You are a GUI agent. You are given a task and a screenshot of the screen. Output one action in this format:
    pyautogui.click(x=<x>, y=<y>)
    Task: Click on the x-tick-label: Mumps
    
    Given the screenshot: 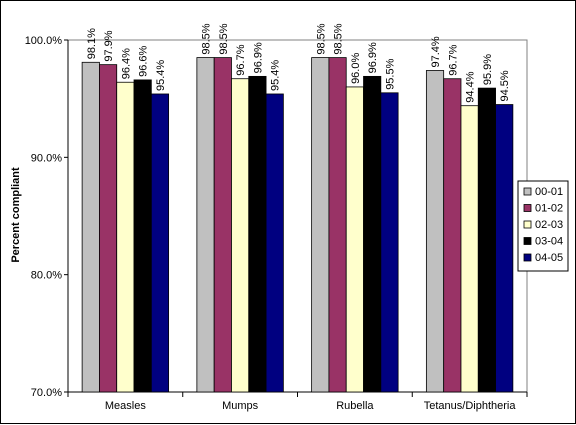 What is the action you would take?
    pyautogui.click(x=240, y=406)
    